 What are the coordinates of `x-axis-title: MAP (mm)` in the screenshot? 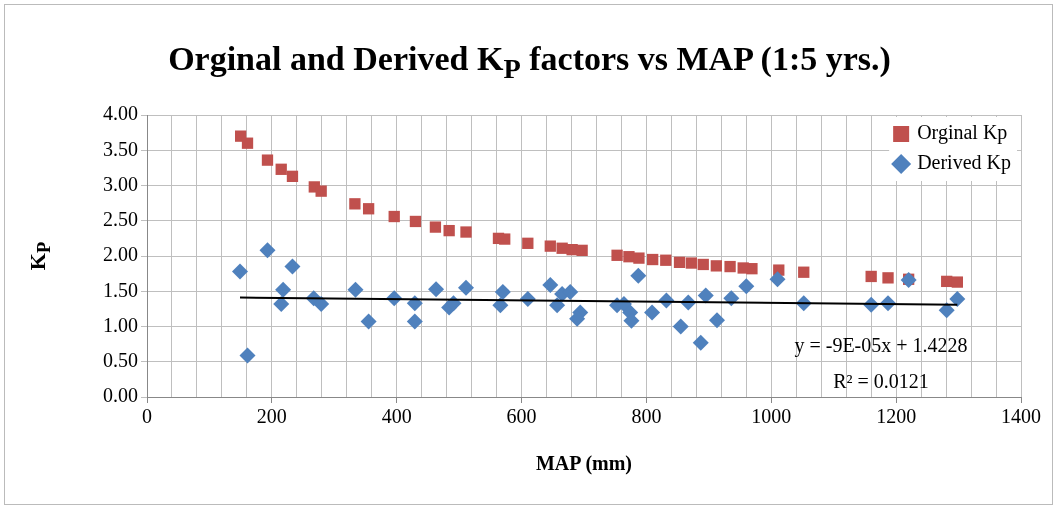 It's located at (584, 463).